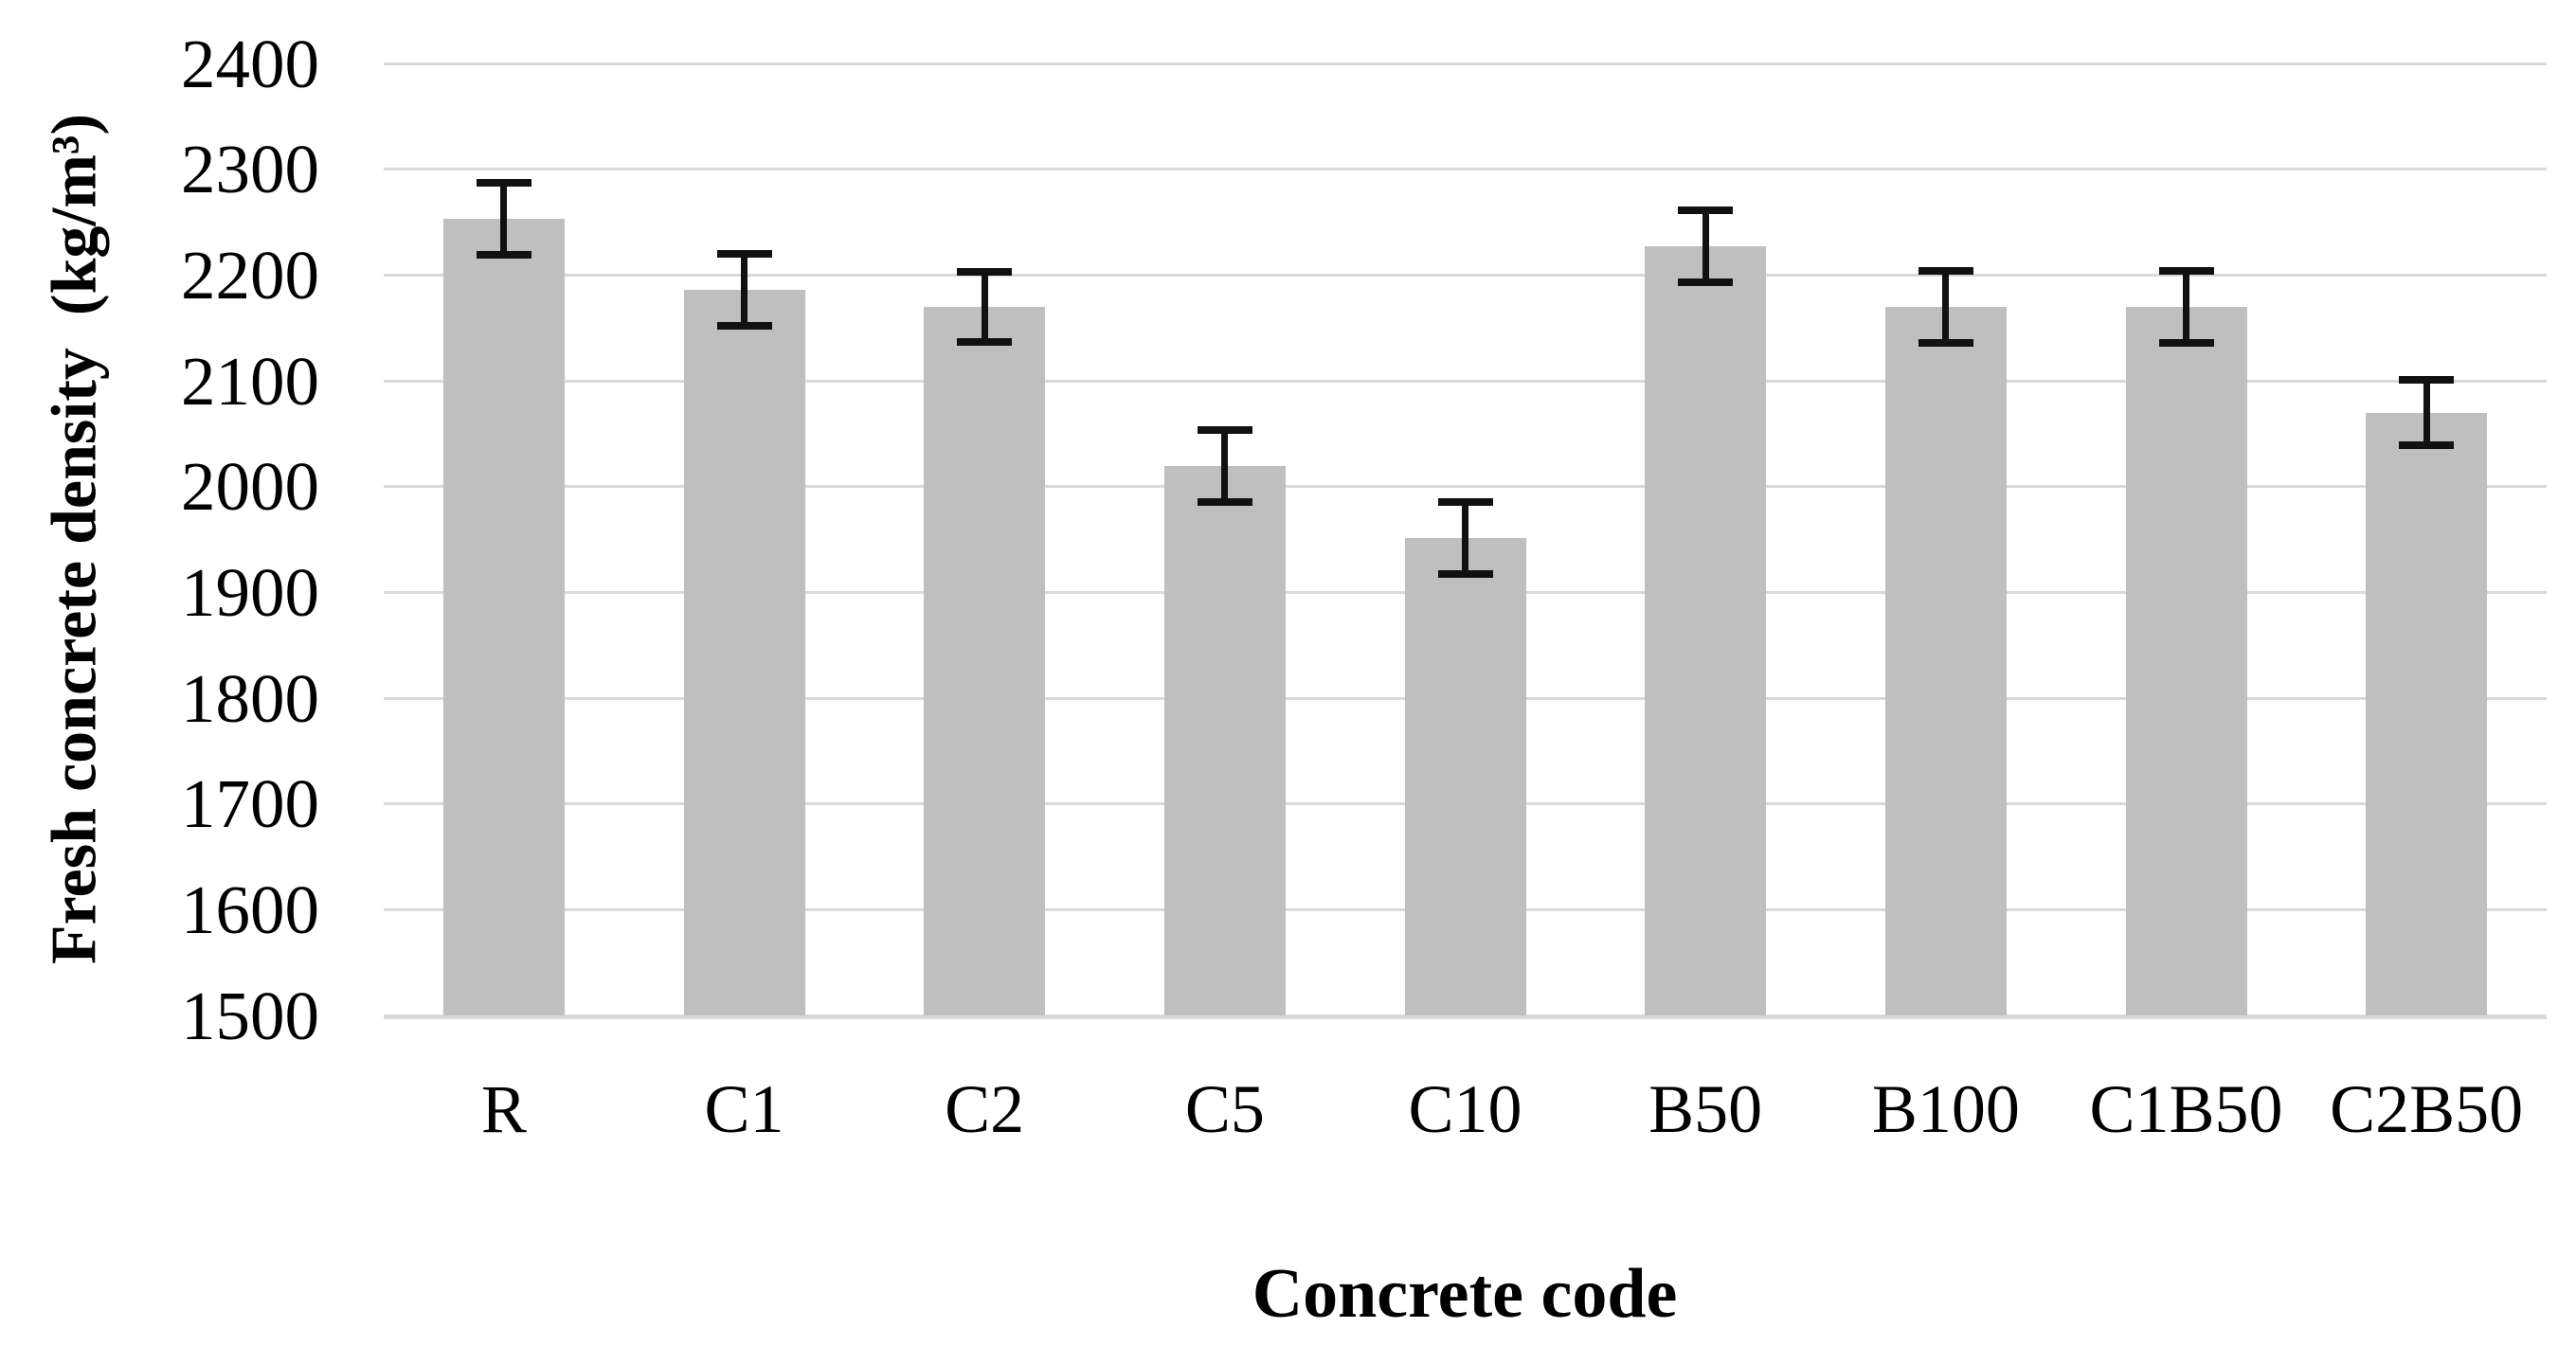  Describe the element at coordinates (250, 804) in the screenshot. I see `y-tick-label: 1700` at that location.